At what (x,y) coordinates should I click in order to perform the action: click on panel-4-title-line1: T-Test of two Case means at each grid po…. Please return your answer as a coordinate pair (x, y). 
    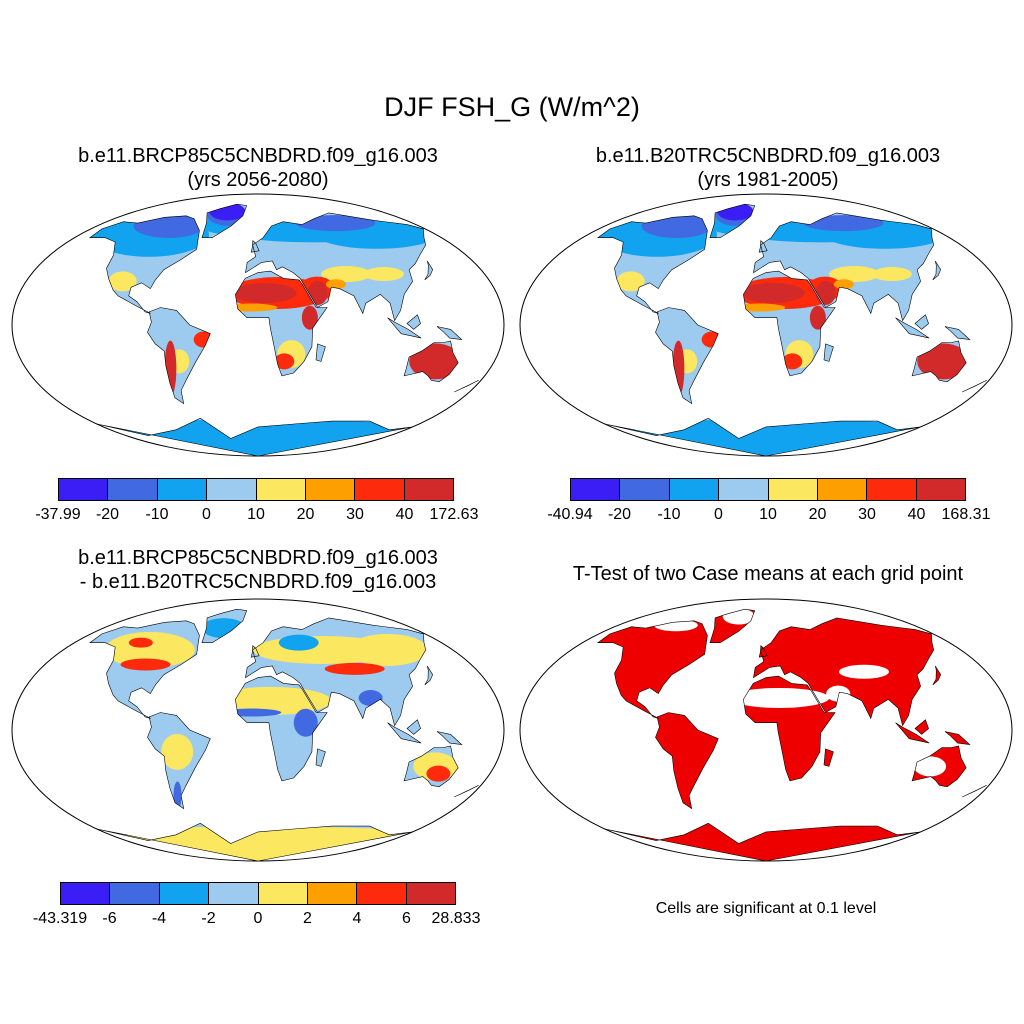
    Looking at the image, I should click on (768, 574).